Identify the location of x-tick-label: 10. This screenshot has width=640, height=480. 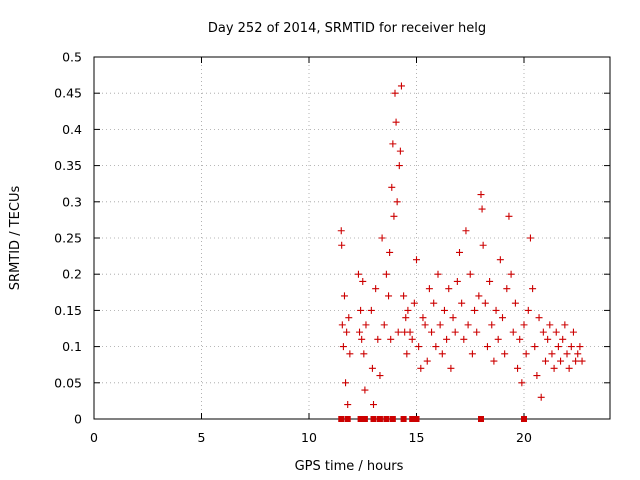
(309, 437).